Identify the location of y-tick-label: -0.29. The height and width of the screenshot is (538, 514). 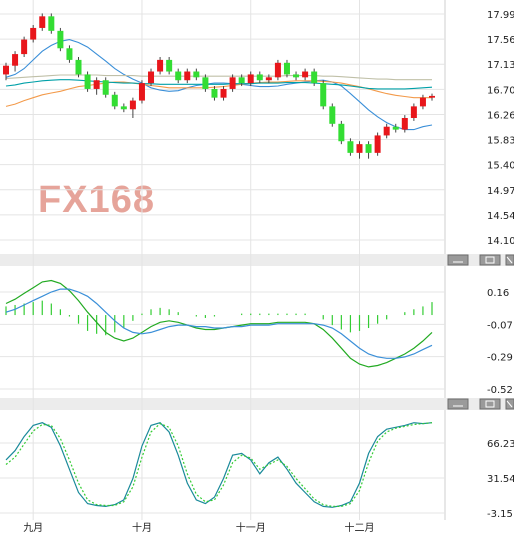
(500, 358).